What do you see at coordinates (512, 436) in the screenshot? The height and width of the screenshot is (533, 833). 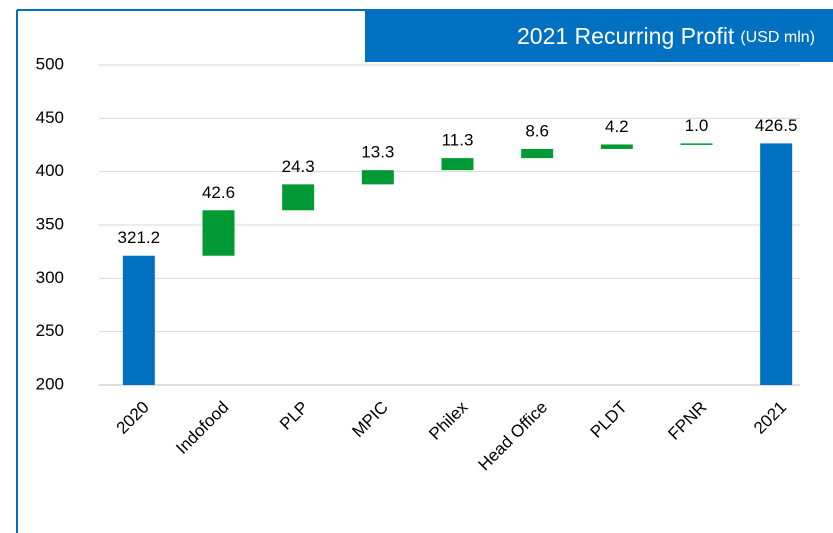 I see `x-tick-label: Head Office` at bounding box center [512, 436].